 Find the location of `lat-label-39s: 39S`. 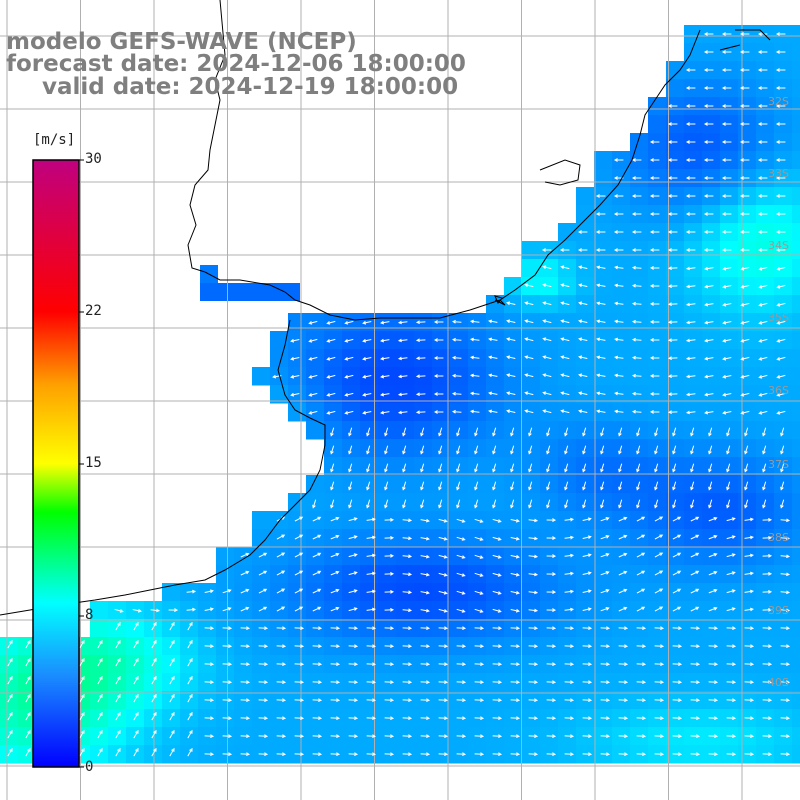

lat-label-39s: 39S is located at coordinates (778, 610).